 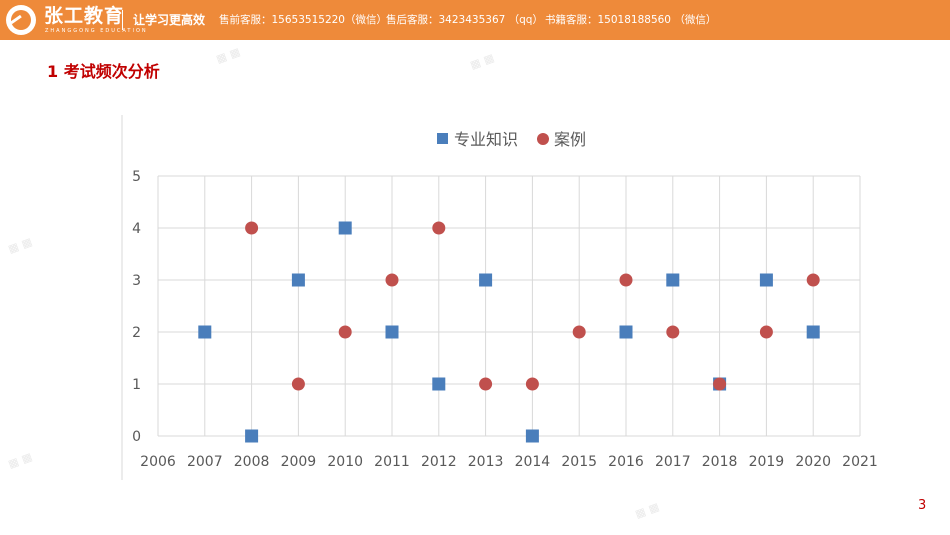 I want to click on x-tick-label: 2016, so click(x=626, y=462).